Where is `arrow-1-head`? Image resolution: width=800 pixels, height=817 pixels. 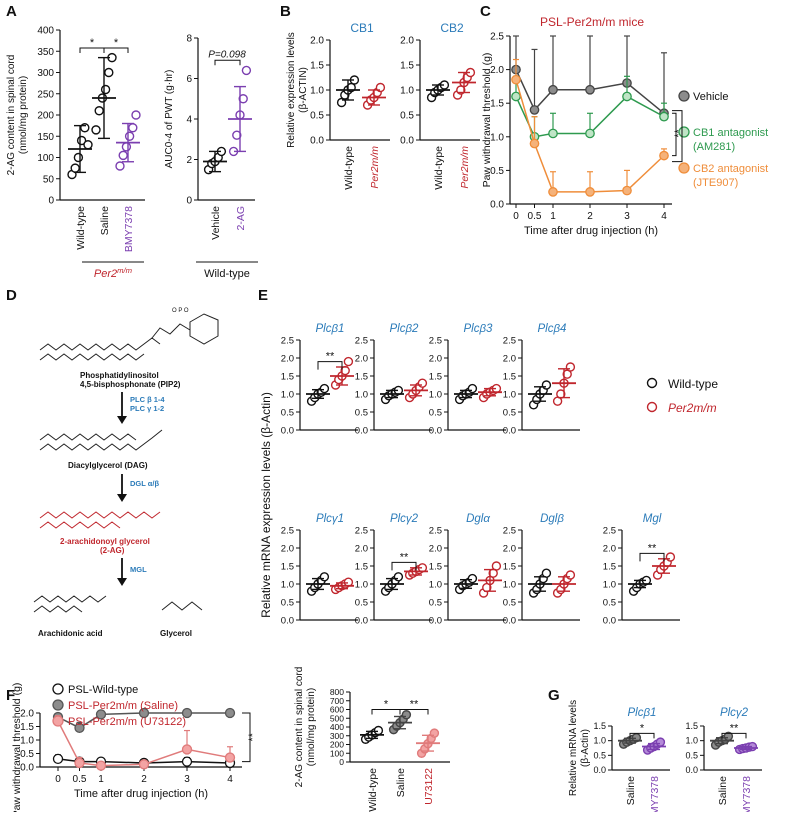
arrow-1-head is located at coordinates (122, 420).